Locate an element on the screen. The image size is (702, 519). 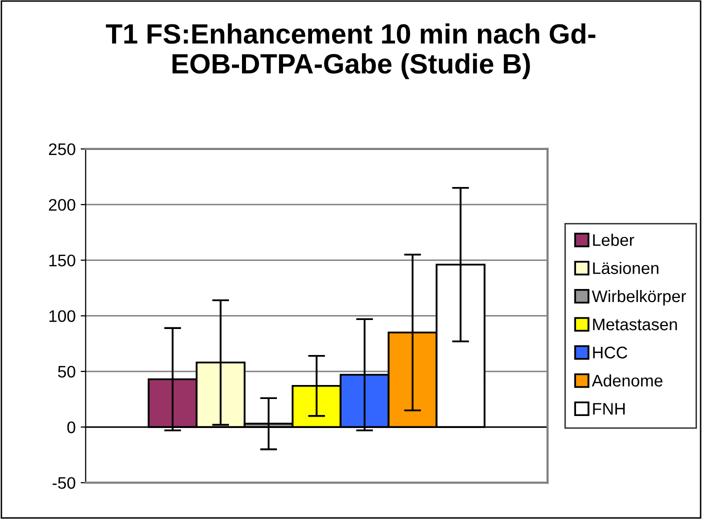
y-tick-label: 0 is located at coordinates (71, 427).